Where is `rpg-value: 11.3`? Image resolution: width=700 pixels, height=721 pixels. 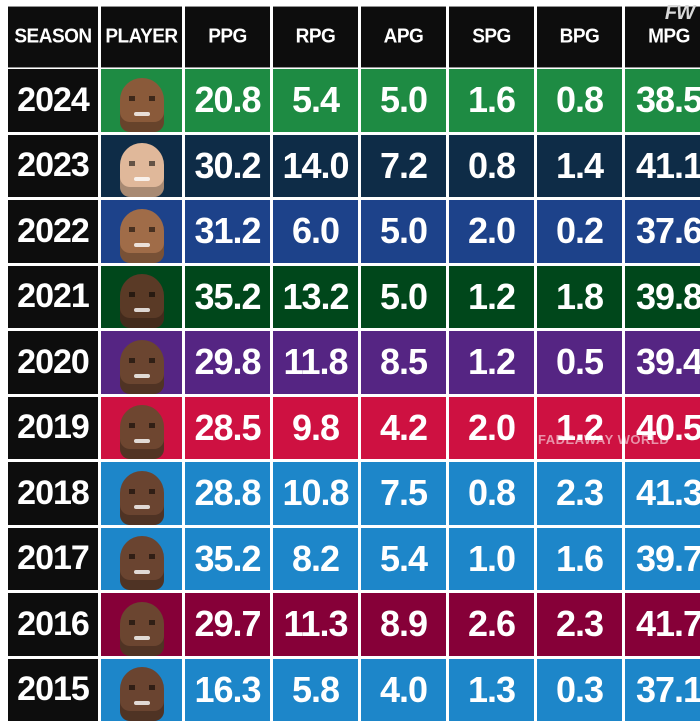
rpg-value: 11.3 is located at coordinates (315, 624).